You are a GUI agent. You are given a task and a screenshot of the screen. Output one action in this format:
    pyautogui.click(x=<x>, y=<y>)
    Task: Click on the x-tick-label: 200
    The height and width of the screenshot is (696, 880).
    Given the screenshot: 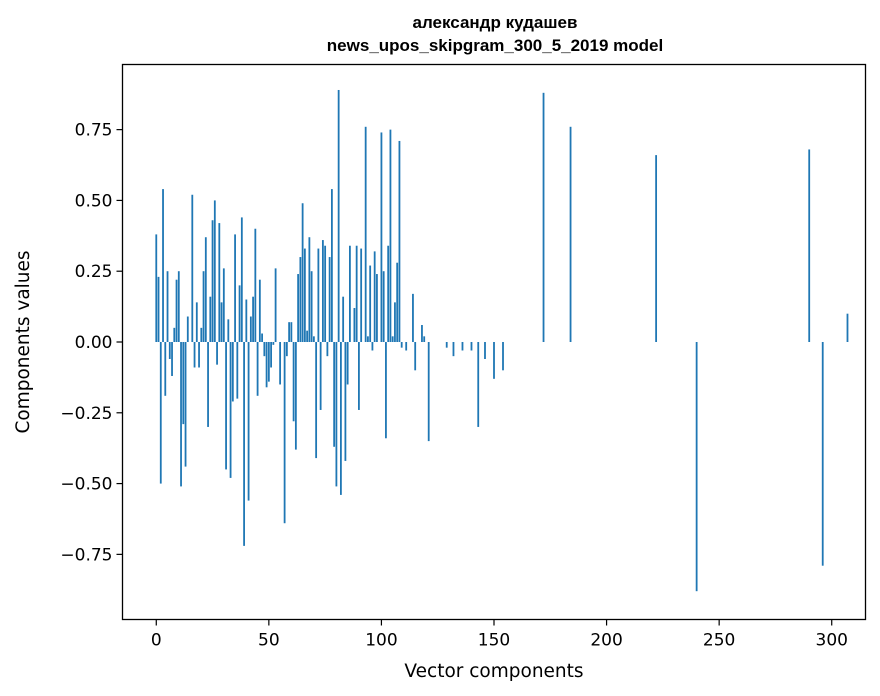 What is the action you would take?
    pyautogui.click(x=606, y=641)
    